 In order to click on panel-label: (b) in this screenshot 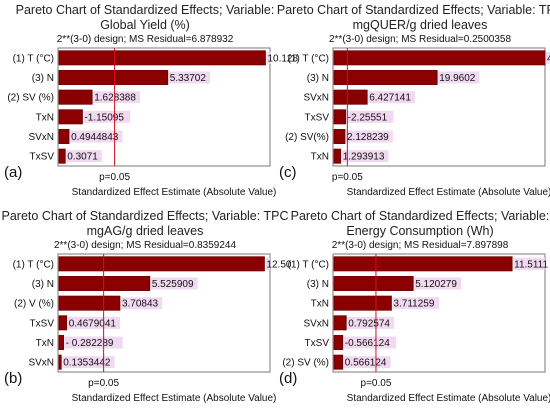, I will do `click(13, 378)`.